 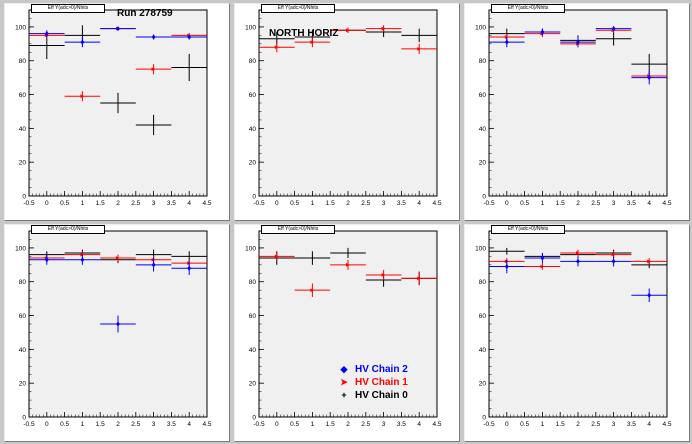 I want to click on legend-entry-chain0: + HV Chain 0, so click(x=372, y=395).